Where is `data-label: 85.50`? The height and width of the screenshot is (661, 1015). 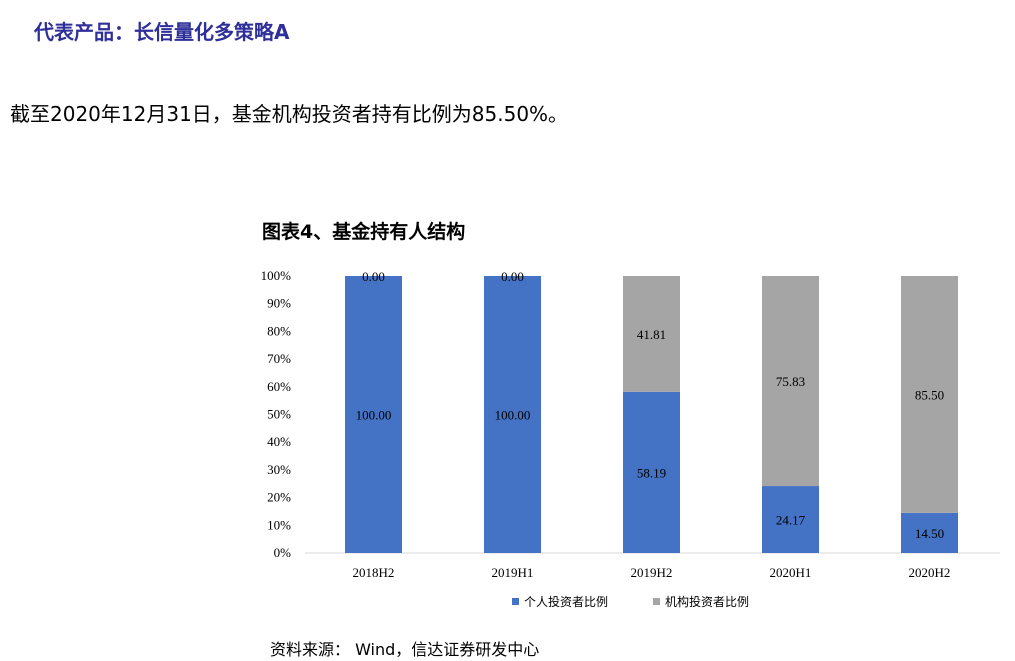
data-label: 85.50 is located at coordinates (929, 394).